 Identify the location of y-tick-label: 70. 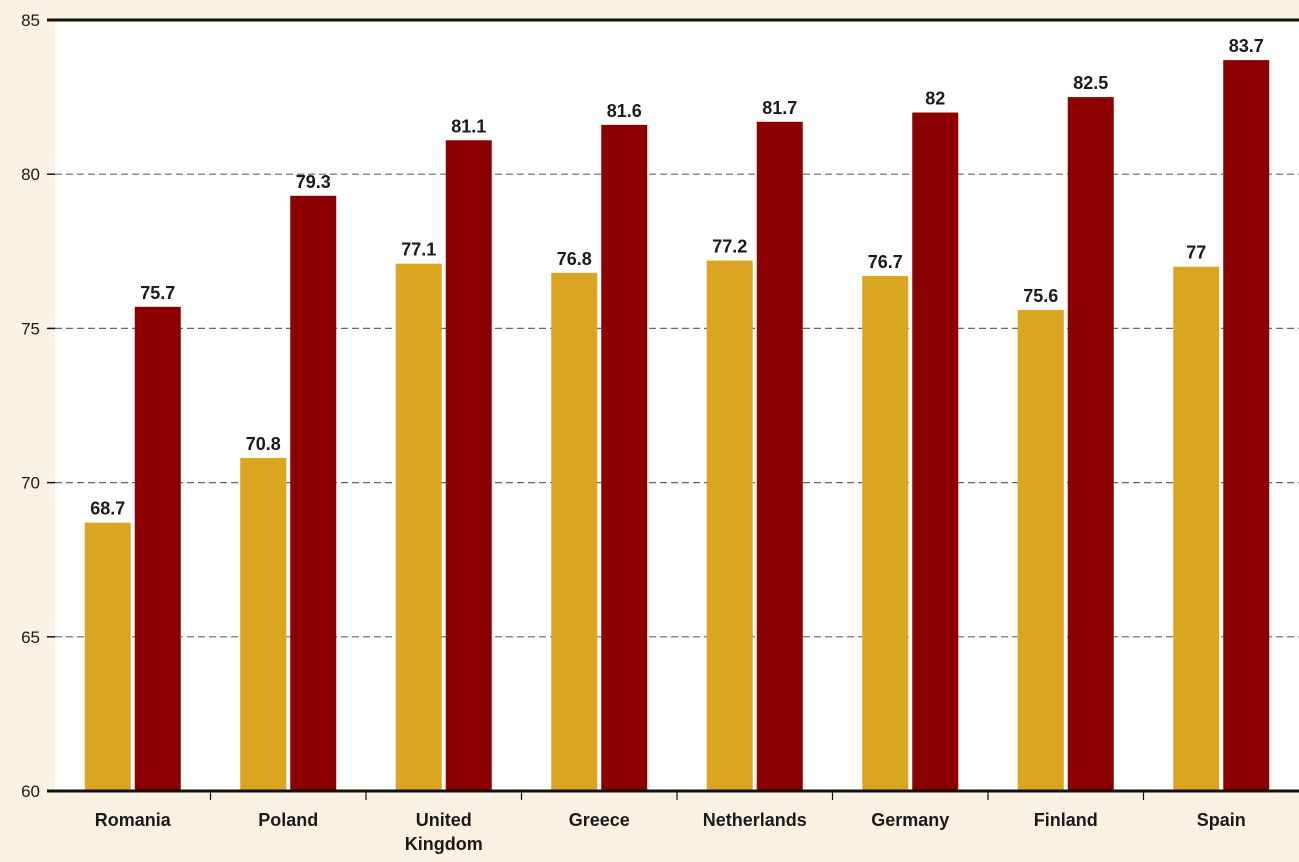
(30, 483).